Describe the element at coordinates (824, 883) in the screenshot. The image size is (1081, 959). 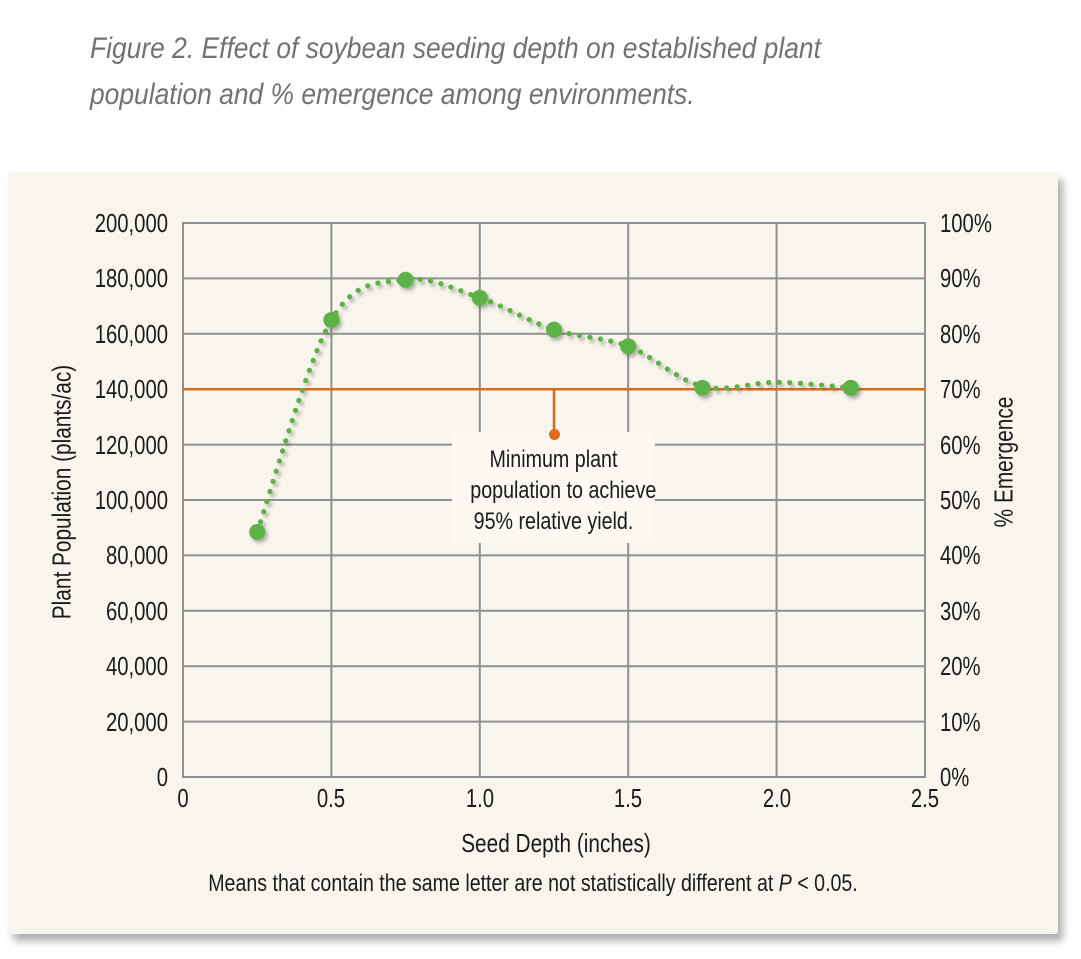
I see `footnote-suffix: < 0.05.` at that location.